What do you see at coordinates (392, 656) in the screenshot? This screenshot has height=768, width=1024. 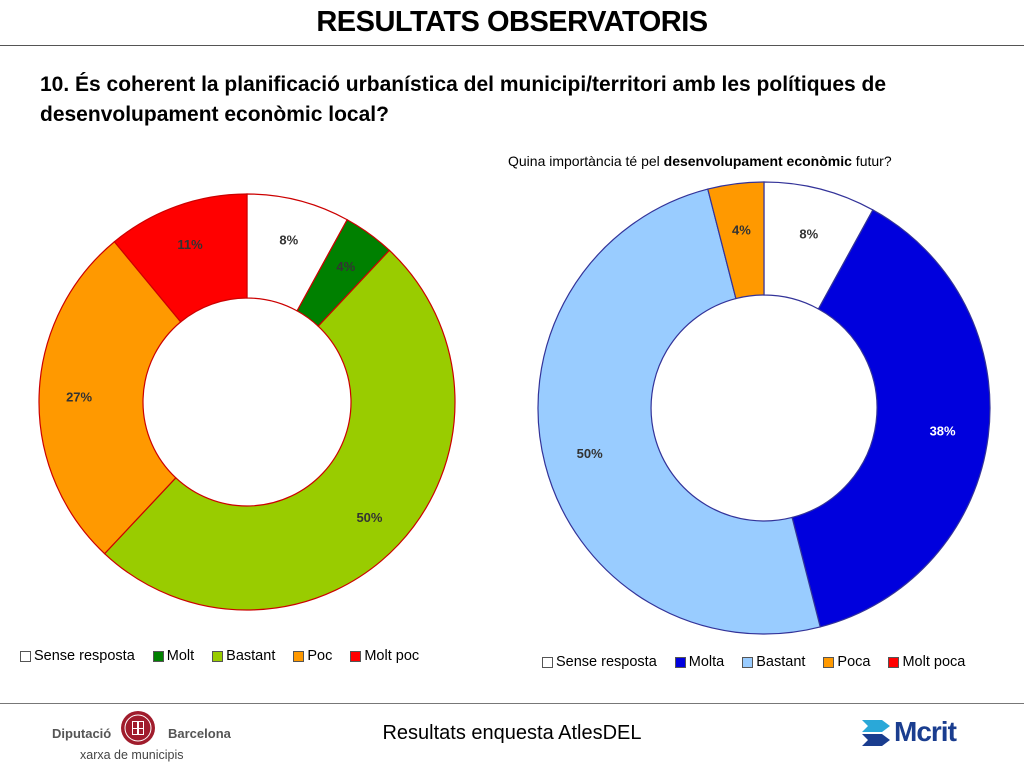 I see `chart-1-legend-label-4: Molt poc` at bounding box center [392, 656].